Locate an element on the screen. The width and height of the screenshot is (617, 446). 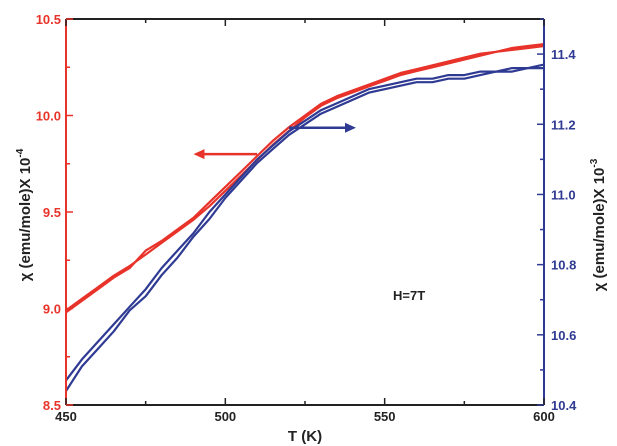
right-tick-label: 10.8 is located at coordinates (563, 265).